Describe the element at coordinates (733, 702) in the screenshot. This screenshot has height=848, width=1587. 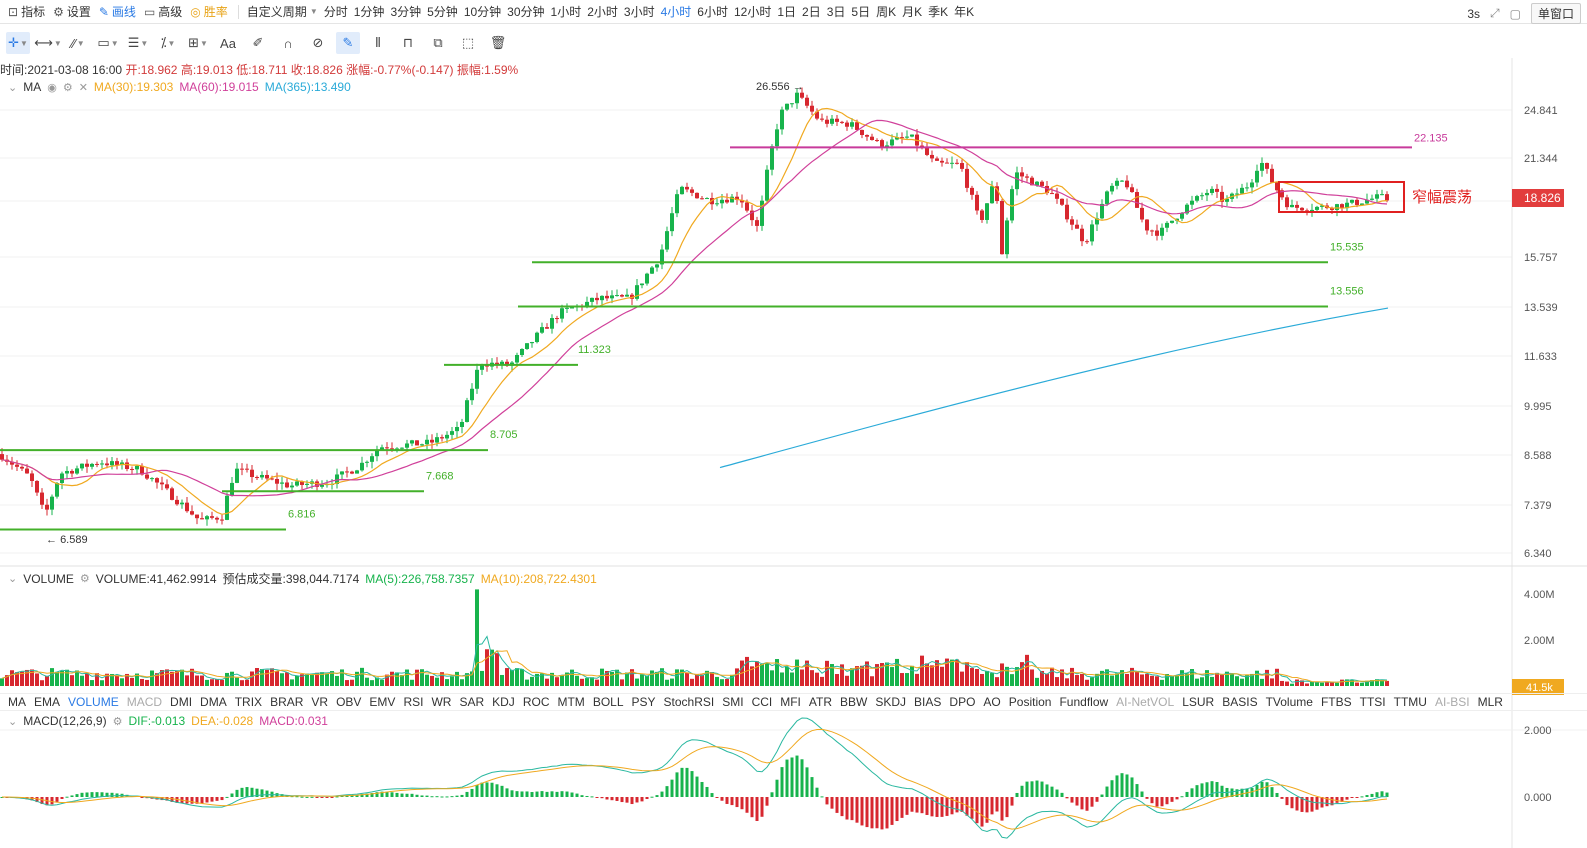
I see `indicator-tab: SMI` at that location.